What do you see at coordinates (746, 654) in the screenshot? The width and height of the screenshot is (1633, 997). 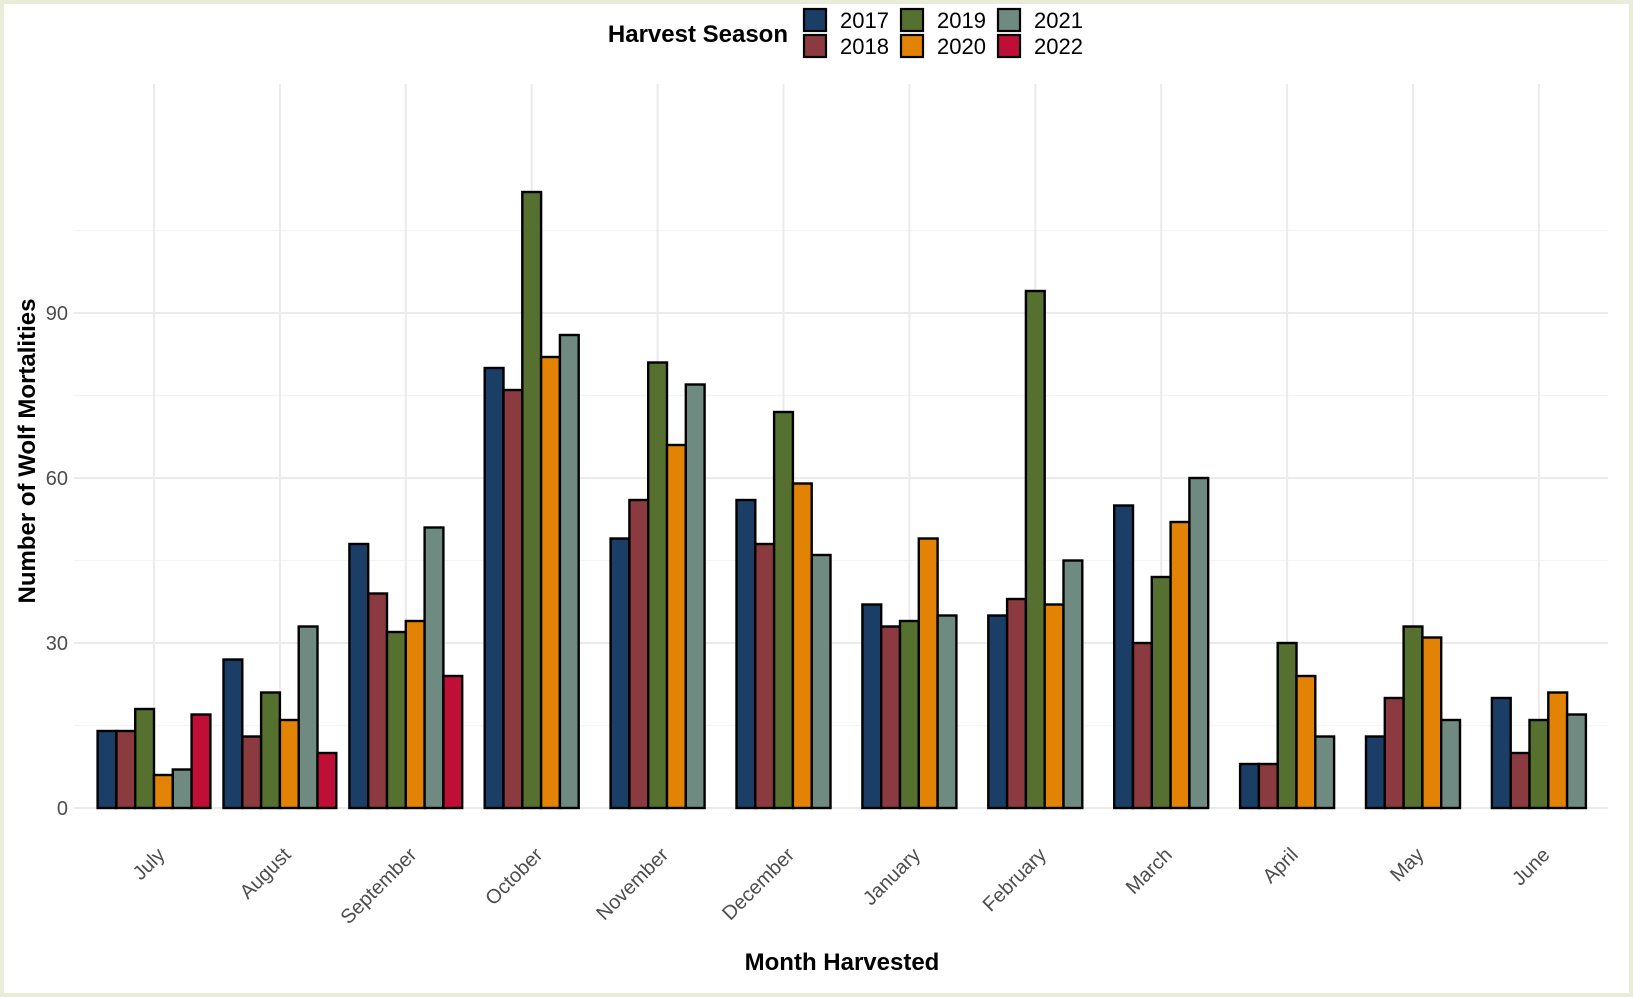 I see `bar-2017-december` at bounding box center [746, 654].